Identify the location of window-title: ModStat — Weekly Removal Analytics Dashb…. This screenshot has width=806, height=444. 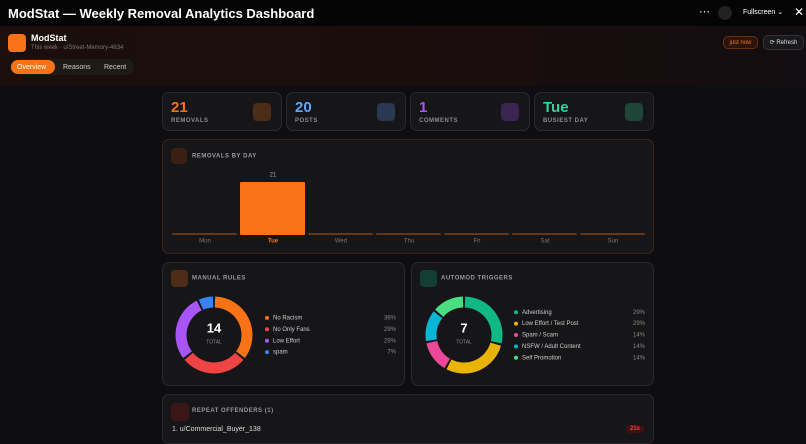
(161, 13).